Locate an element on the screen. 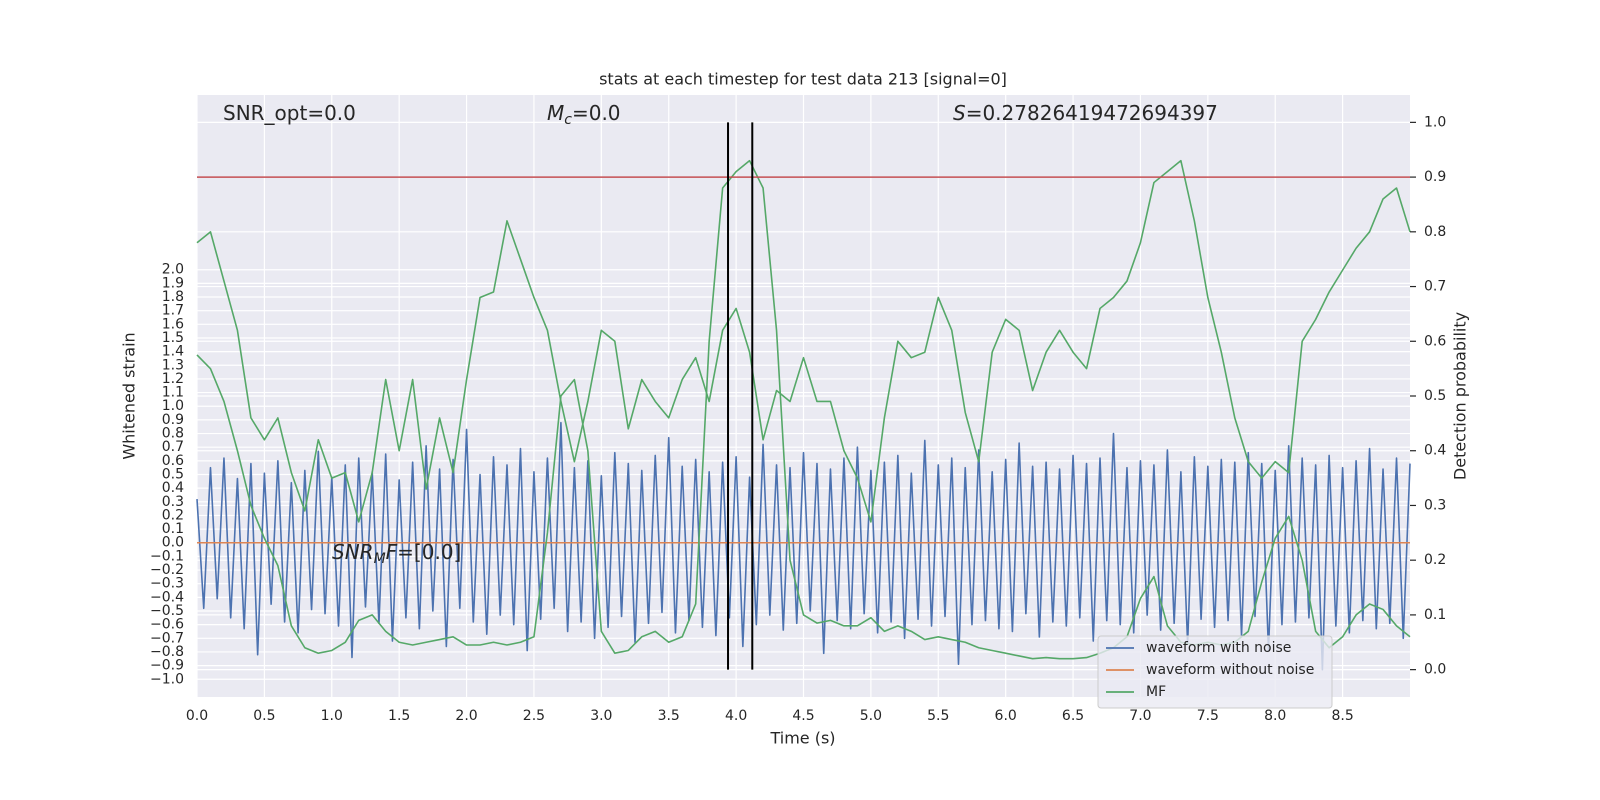  y-tick-label: 0.2 is located at coordinates (173, 515).